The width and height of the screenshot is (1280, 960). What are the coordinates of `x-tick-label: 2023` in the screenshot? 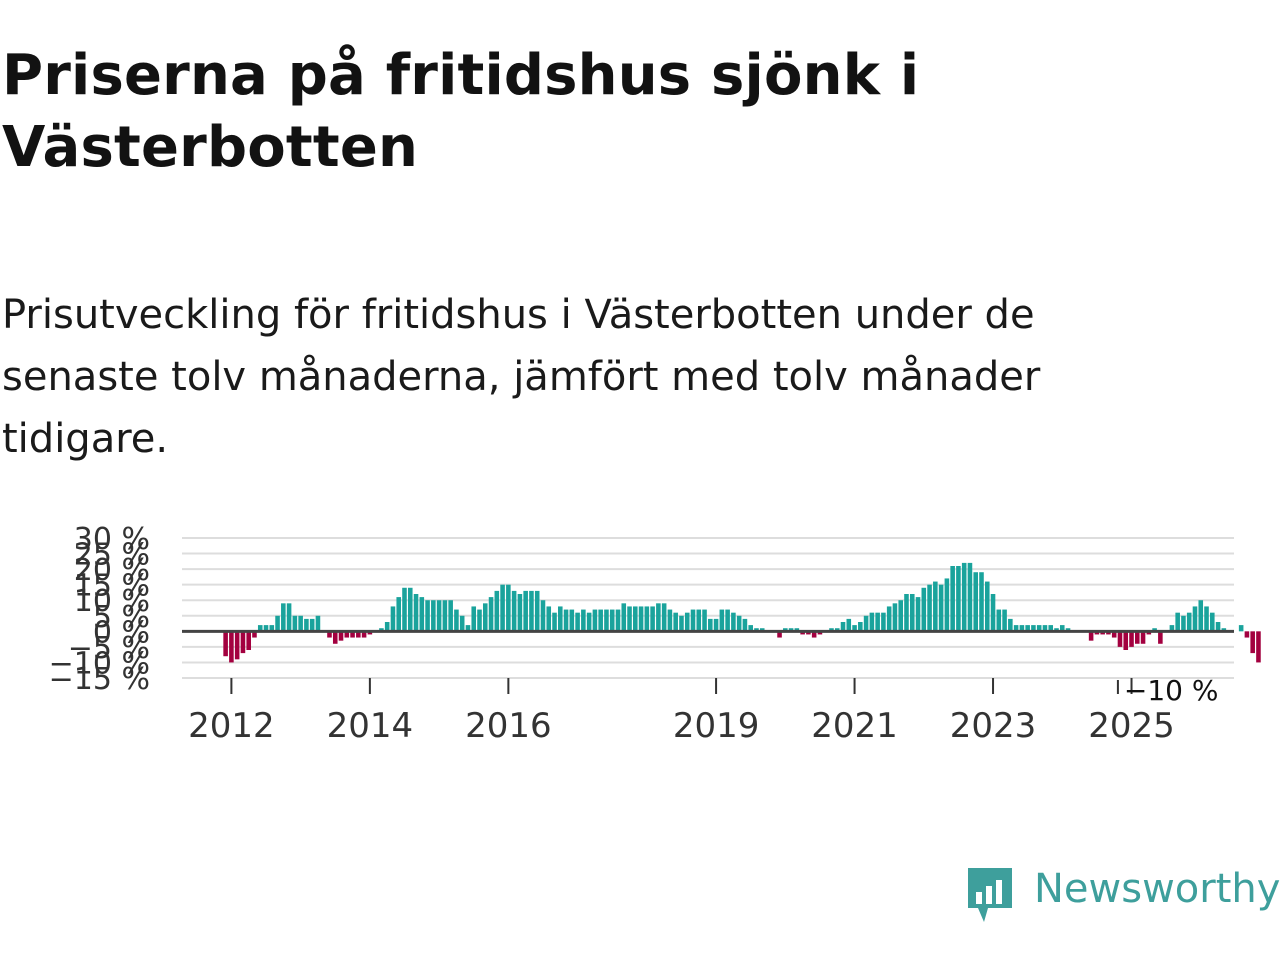 It's located at (993, 726).